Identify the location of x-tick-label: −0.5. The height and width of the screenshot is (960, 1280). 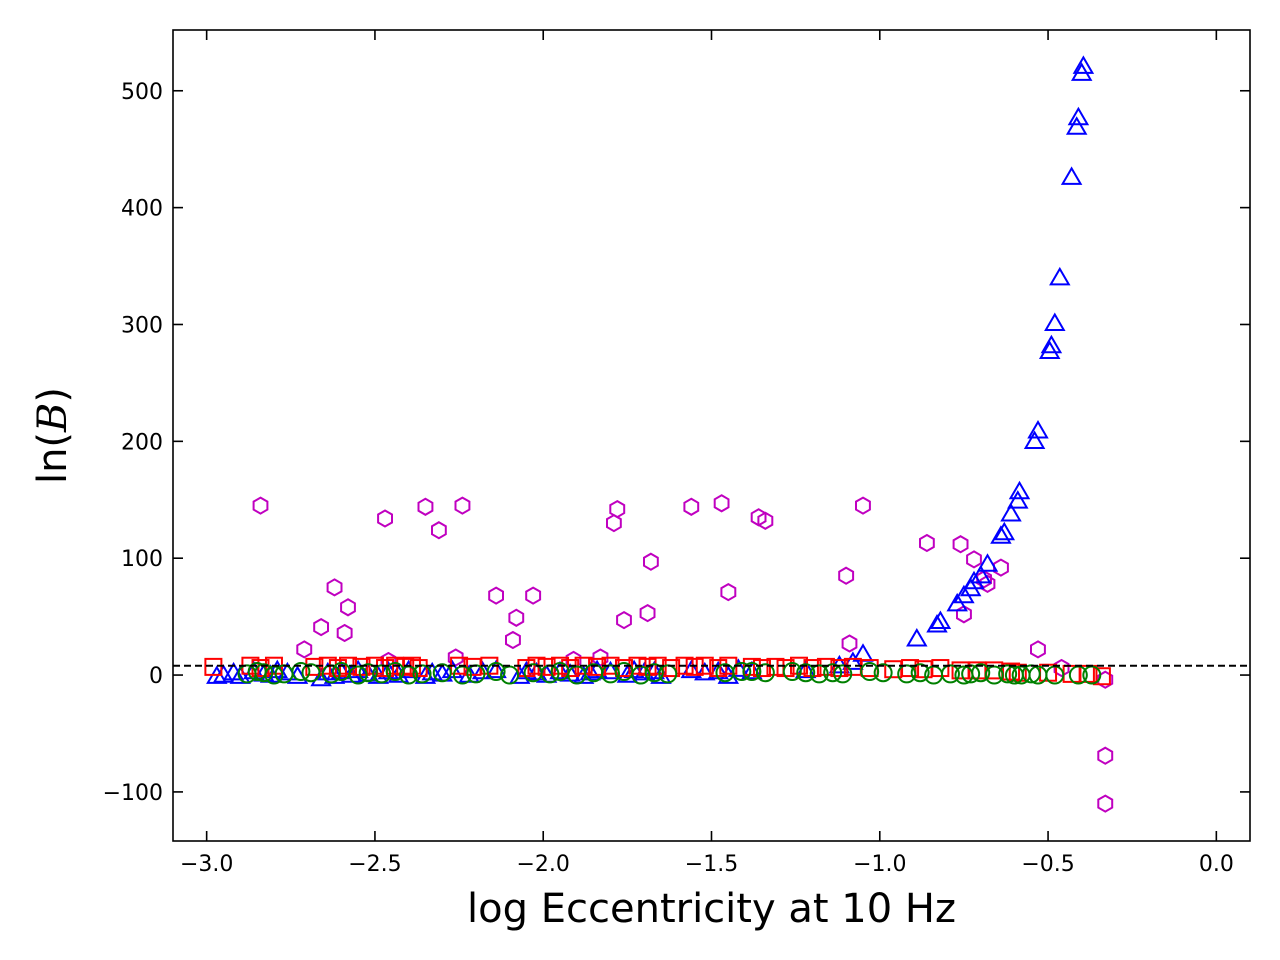
(1047, 864).